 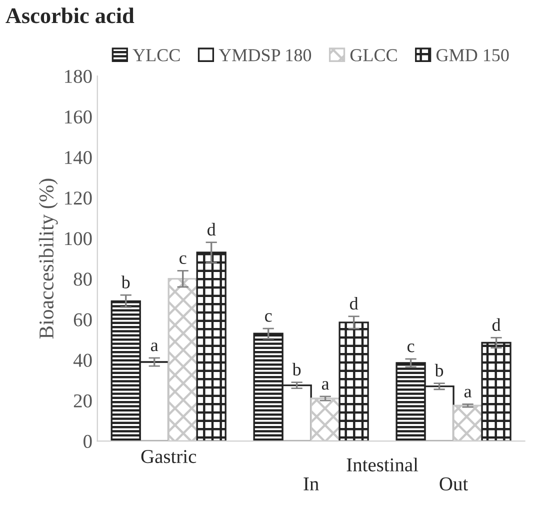 What do you see at coordinates (156, 55) in the screenshot?
I see `legend-label: YLCC` at bounding box center [156, 55].